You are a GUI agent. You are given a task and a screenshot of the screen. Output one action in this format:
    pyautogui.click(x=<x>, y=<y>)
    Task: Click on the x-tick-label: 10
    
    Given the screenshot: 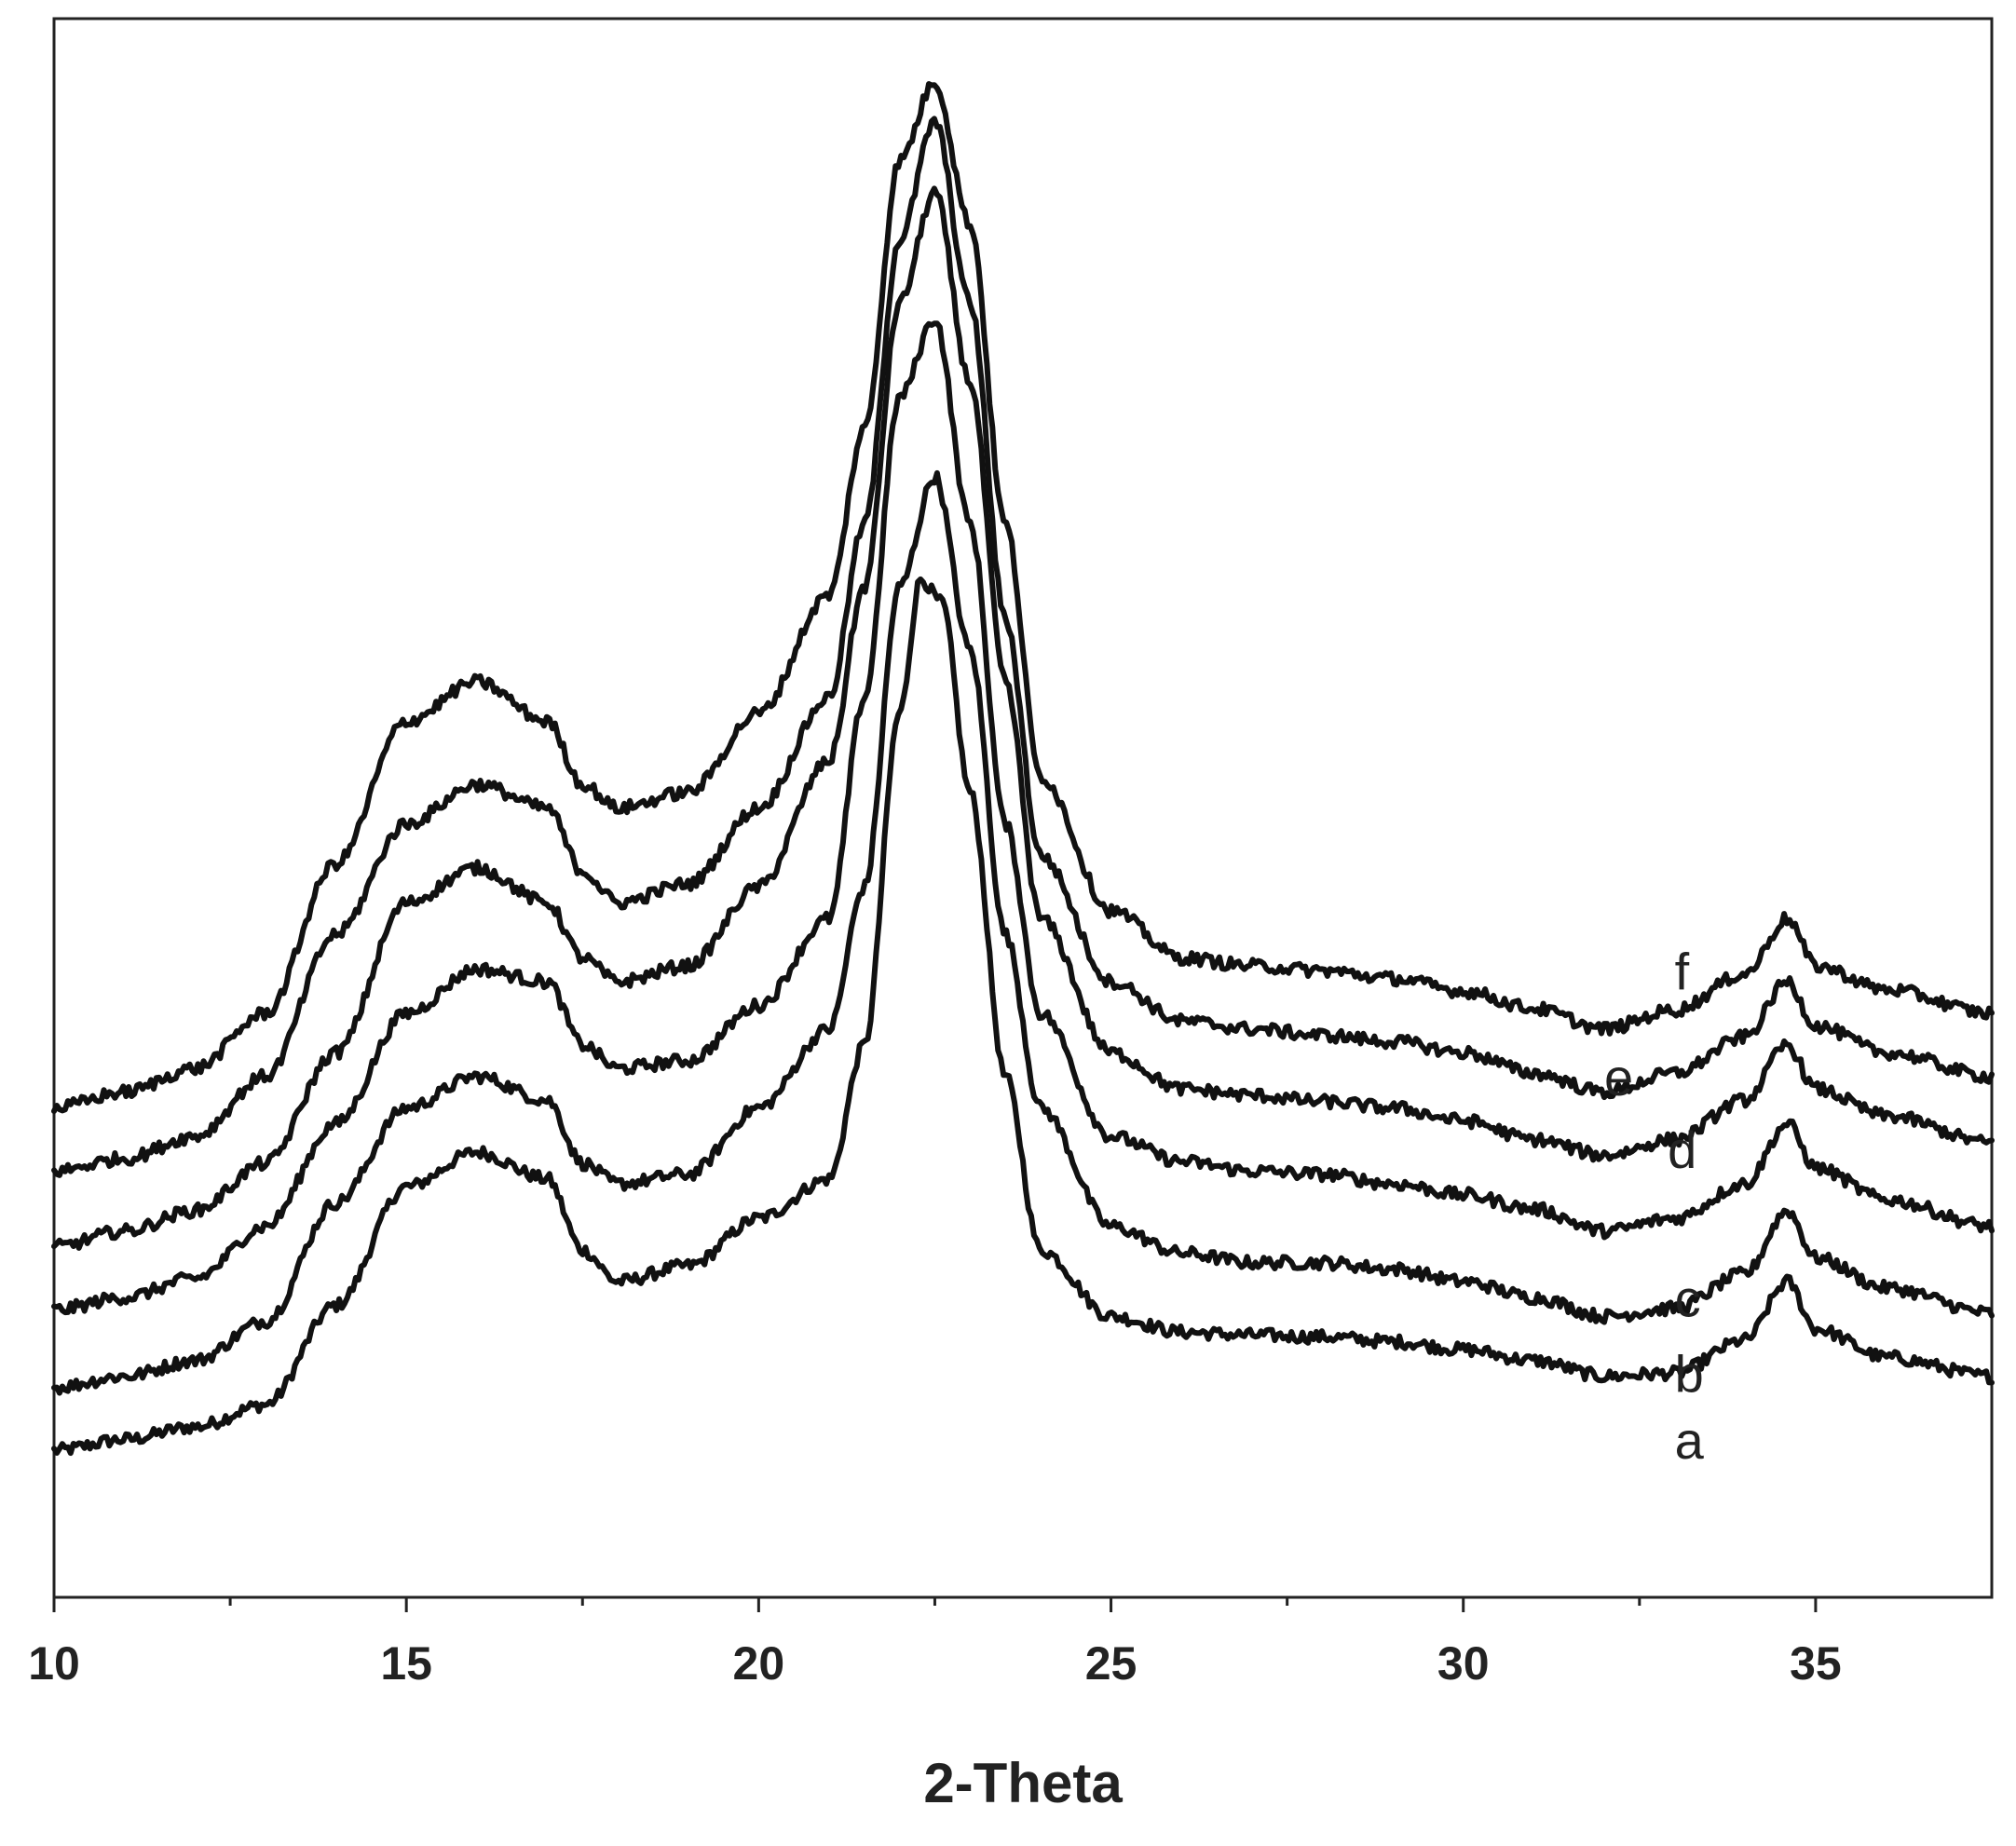 What is the action you would take?
    pyautogui.click(x=54, y=1664)
    